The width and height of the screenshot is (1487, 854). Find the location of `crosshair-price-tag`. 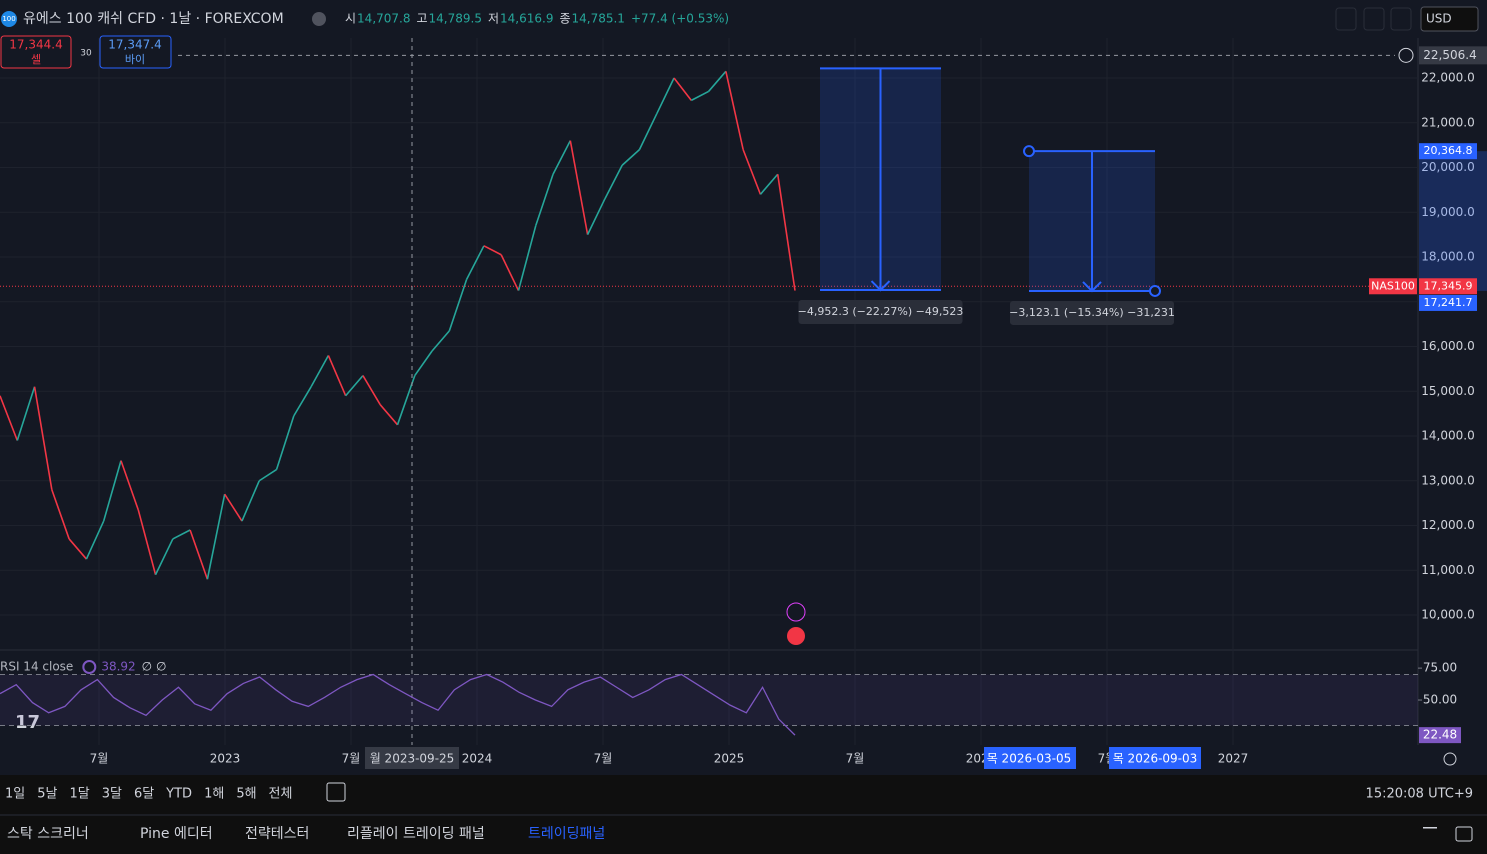

crosshair-price-tag is located at coordinates (1453, 55).